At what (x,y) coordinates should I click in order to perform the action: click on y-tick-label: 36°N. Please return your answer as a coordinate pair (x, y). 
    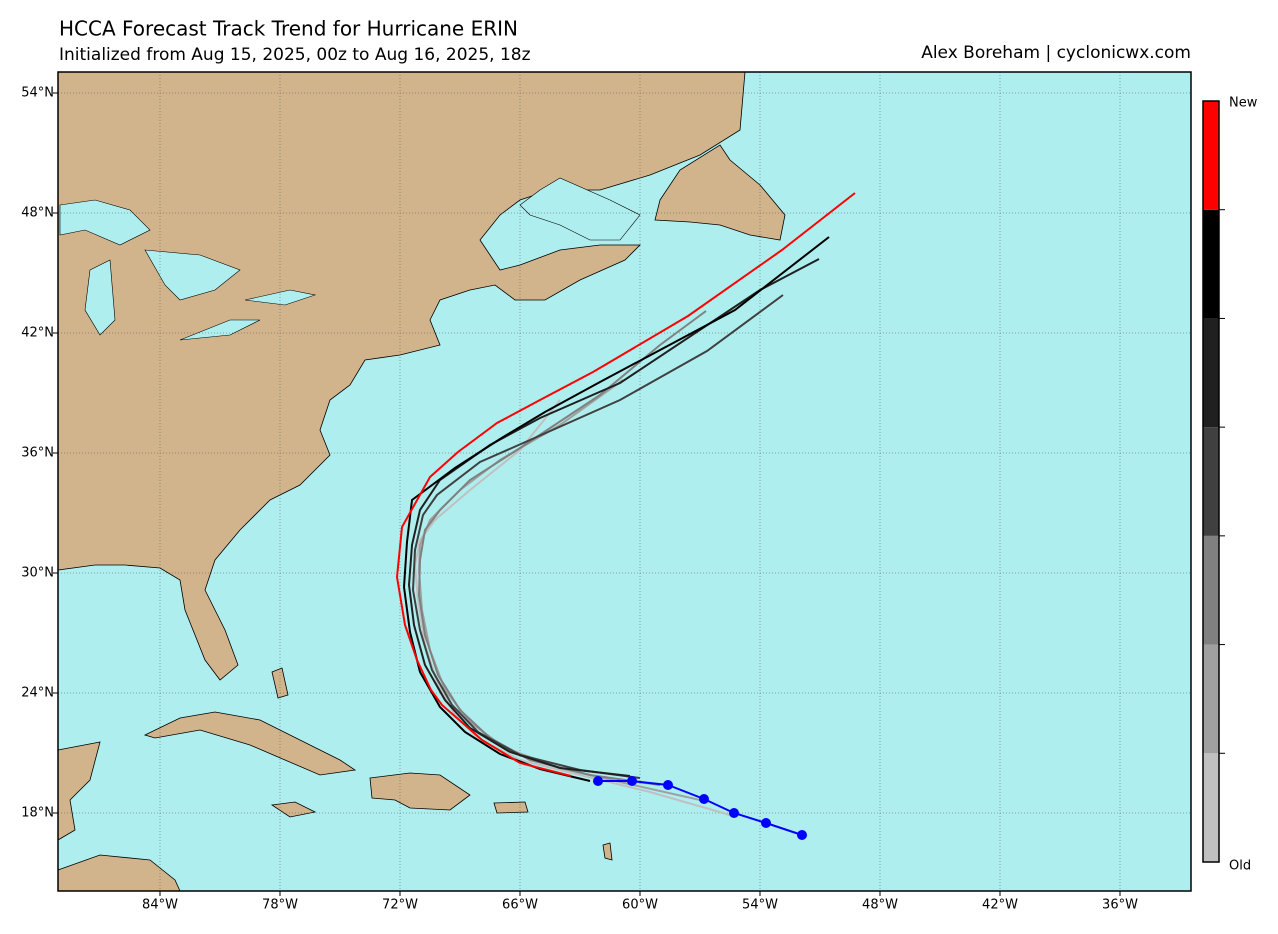
    Looking at the image, I should click on (37, 453).